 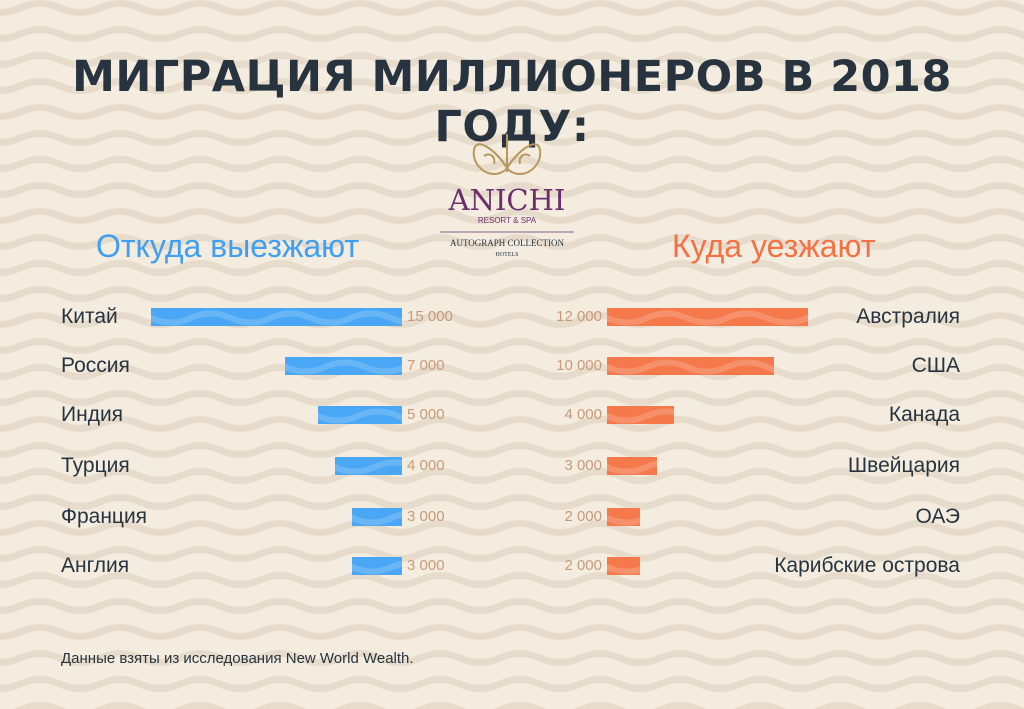 I want to click on category-label: ОАЭ, so click(x=937, y=516).